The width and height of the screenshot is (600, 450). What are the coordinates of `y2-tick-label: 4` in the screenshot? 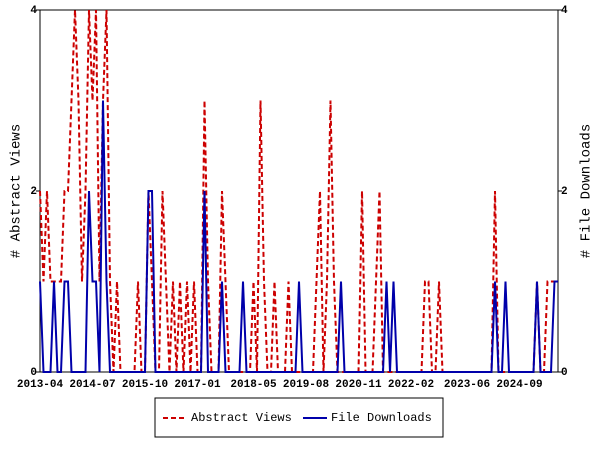 It's located at (564, 11).